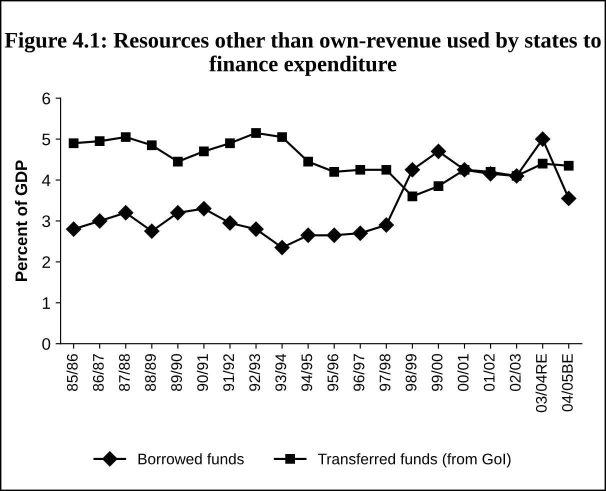  I want to click on x-tick-label: 99/00, so click(437, 372).